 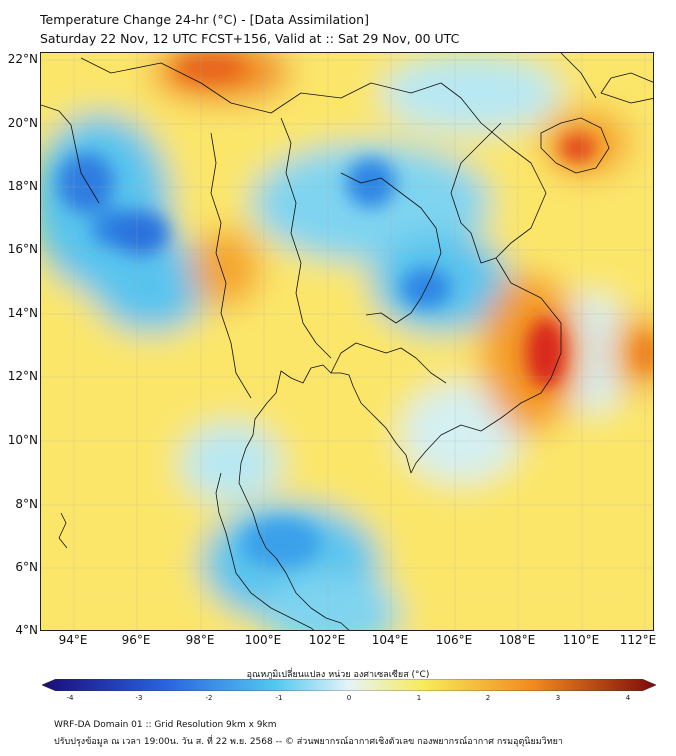 I want to click on lon-label: 102°E, so click(x=327, y=640).